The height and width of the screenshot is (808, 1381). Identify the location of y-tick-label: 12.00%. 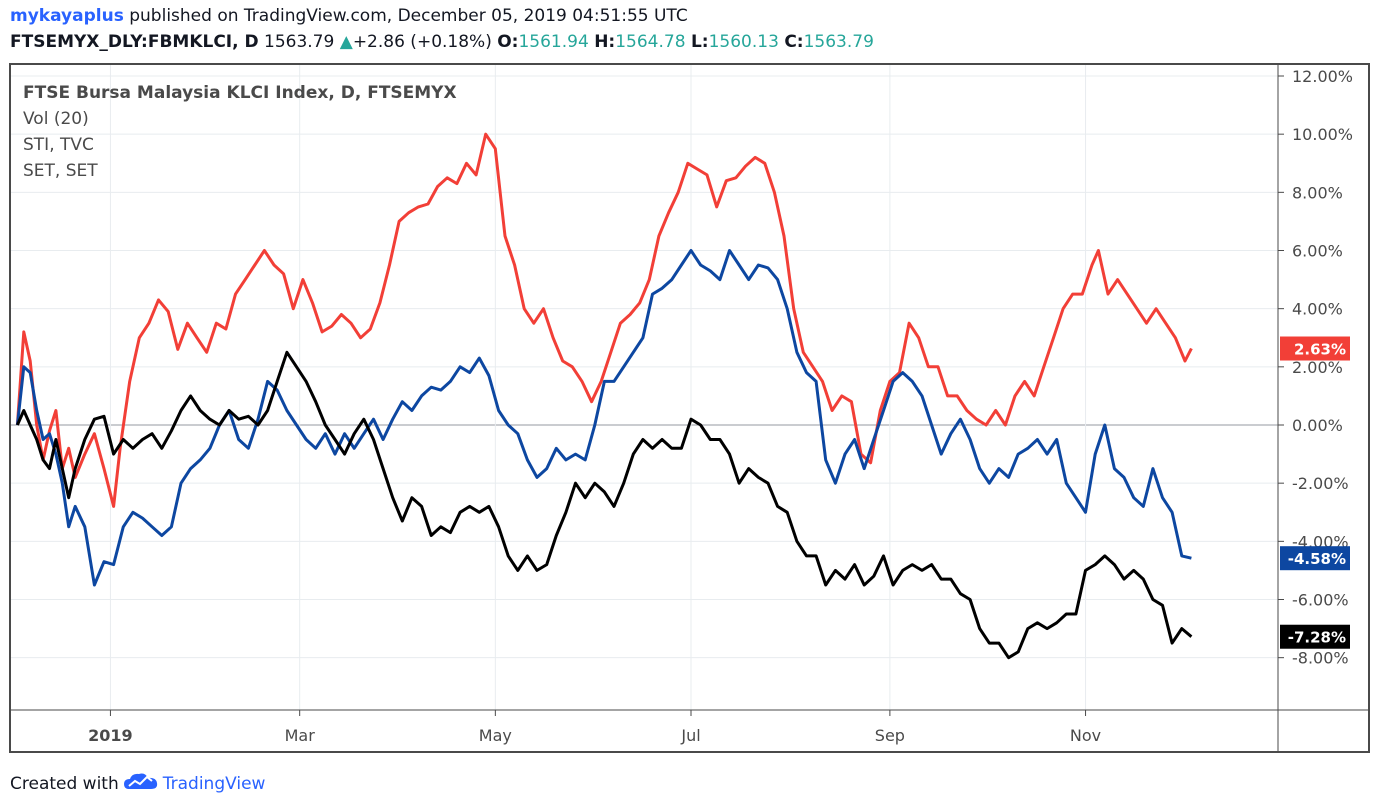
(1322, 76).